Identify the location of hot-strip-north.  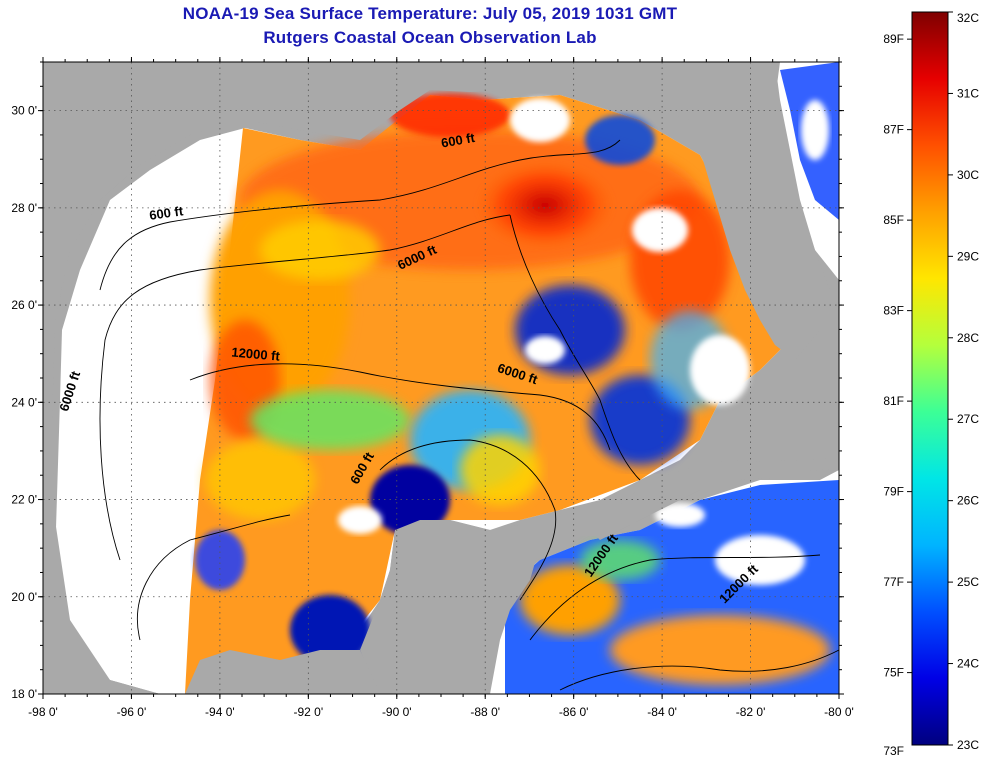
(450, 115).